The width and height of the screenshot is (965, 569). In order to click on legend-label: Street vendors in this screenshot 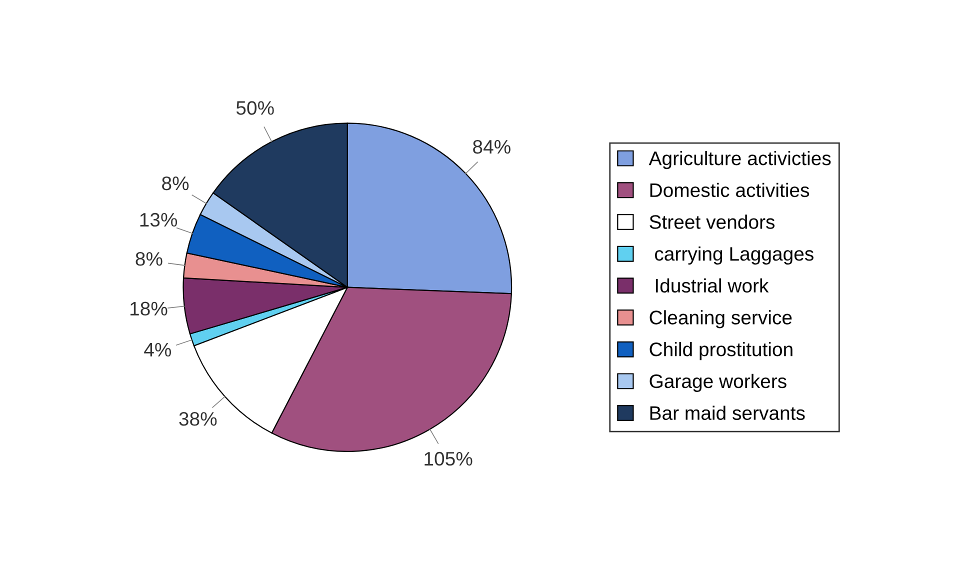, I will do `click(712, 221)`.